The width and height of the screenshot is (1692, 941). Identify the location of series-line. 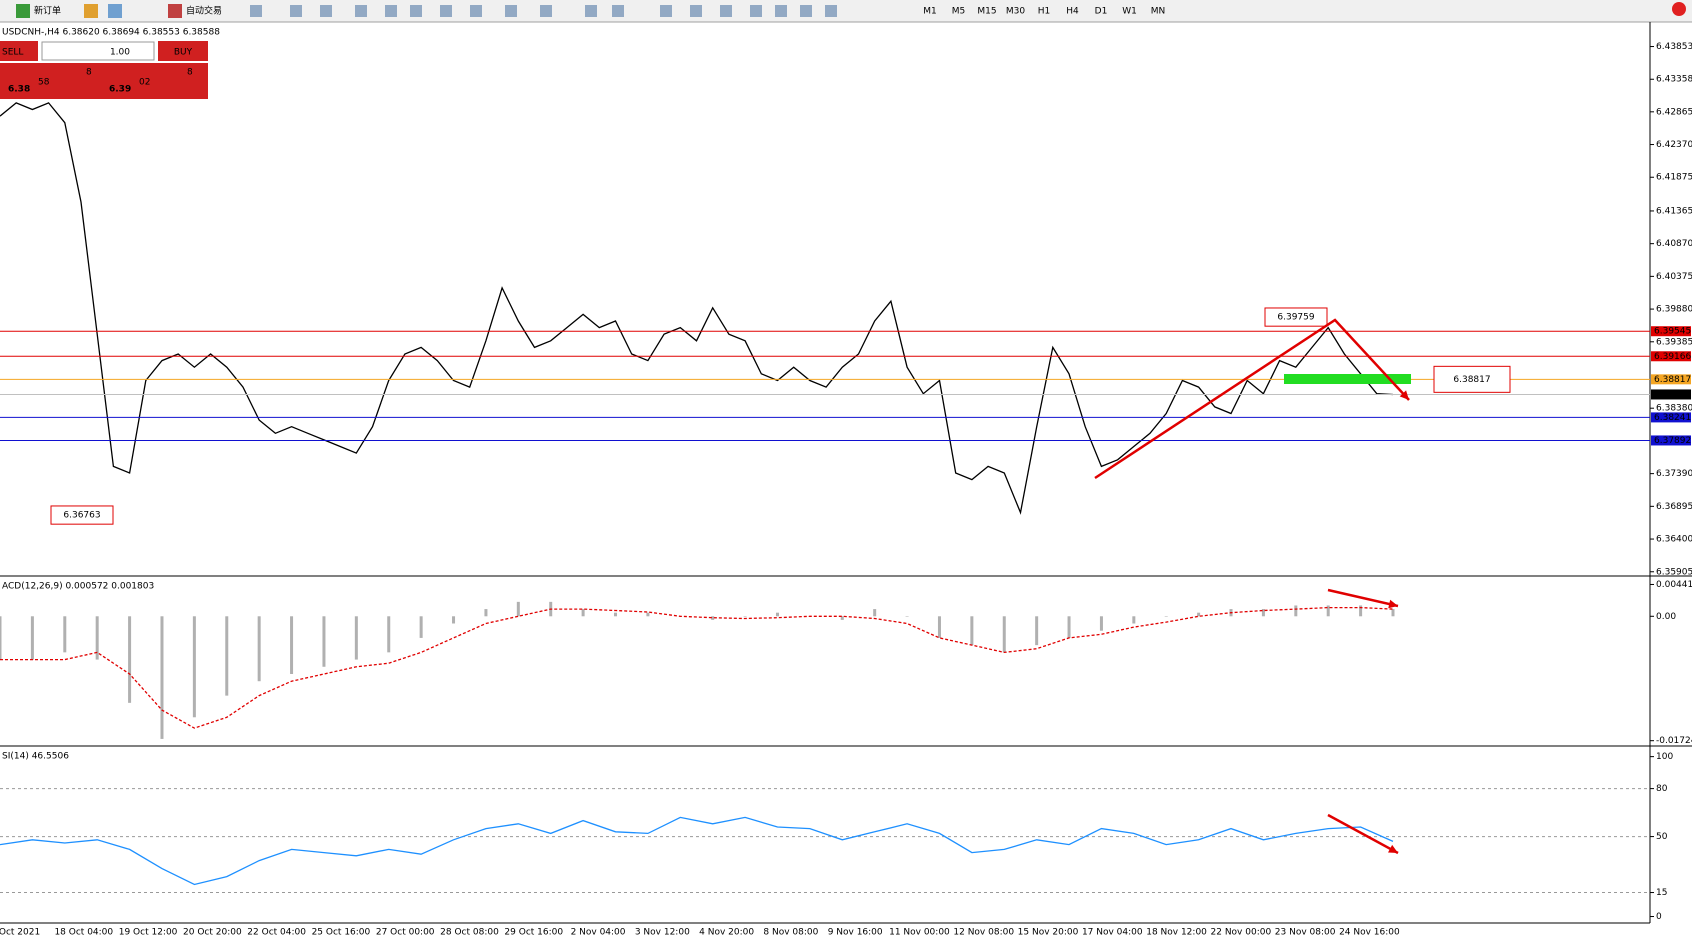
(697, 667).